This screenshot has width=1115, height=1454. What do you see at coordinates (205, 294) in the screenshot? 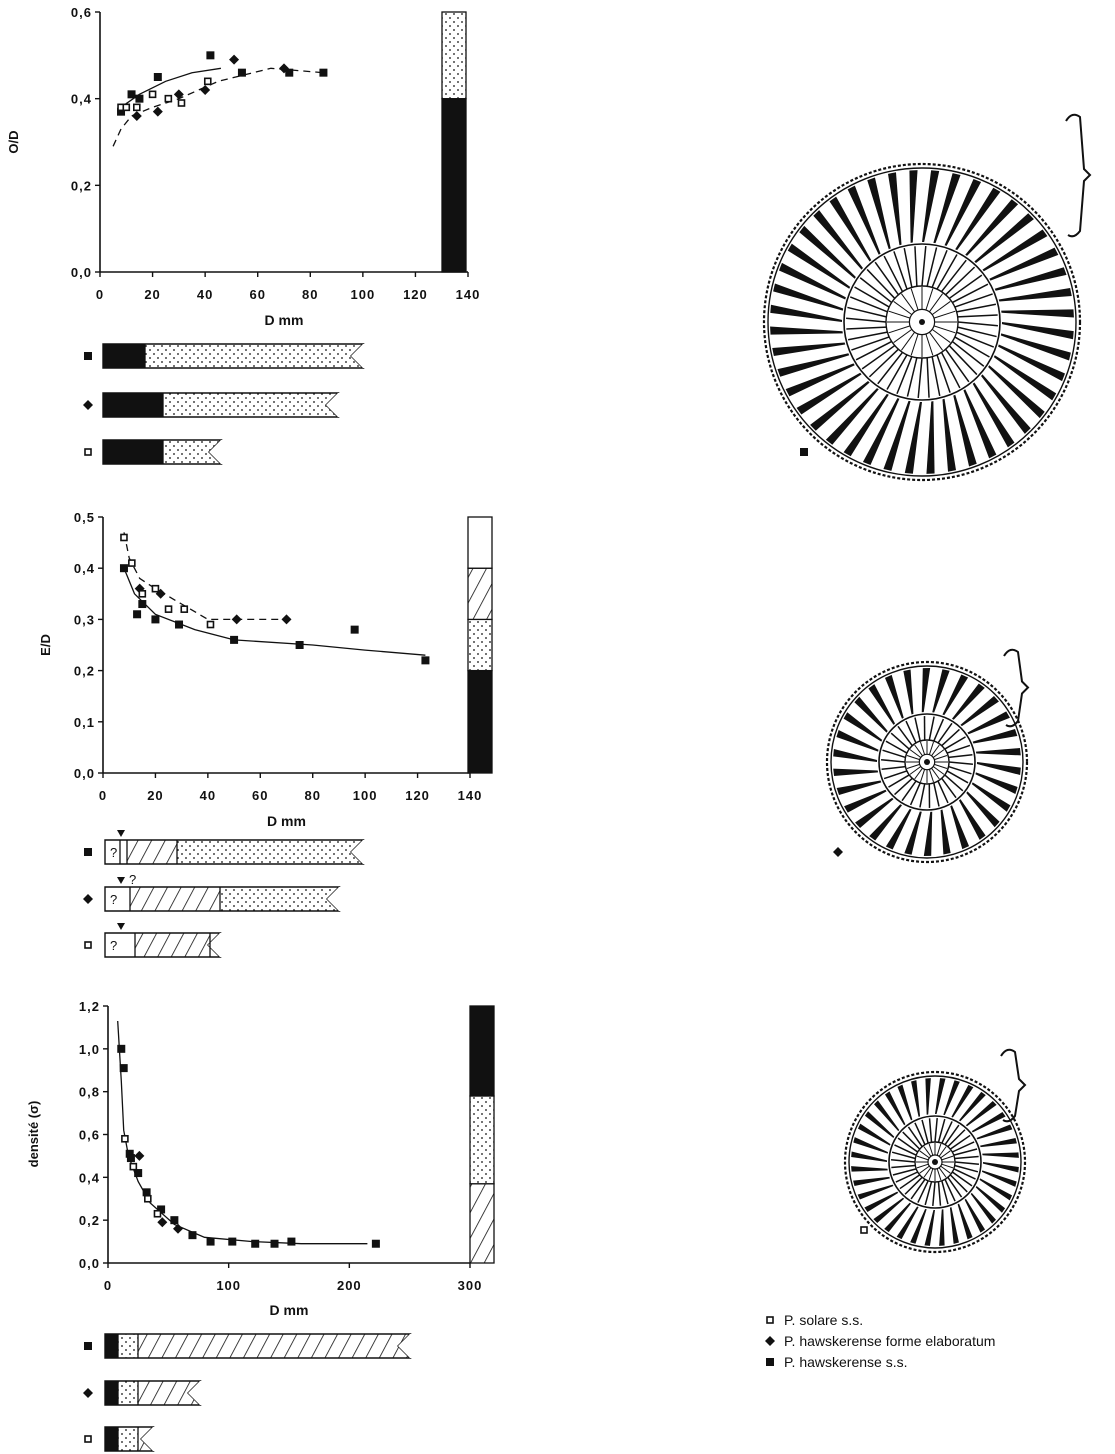
I see `x-tick-label: 40` at bounding box center [205, 294].